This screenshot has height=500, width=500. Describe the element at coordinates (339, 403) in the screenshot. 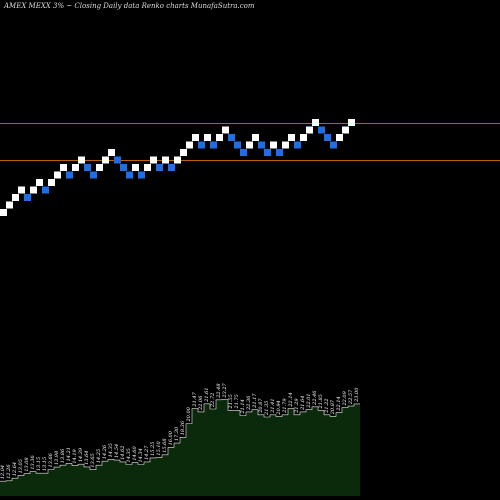

I see `volume-label-56: 22.14` at that location.